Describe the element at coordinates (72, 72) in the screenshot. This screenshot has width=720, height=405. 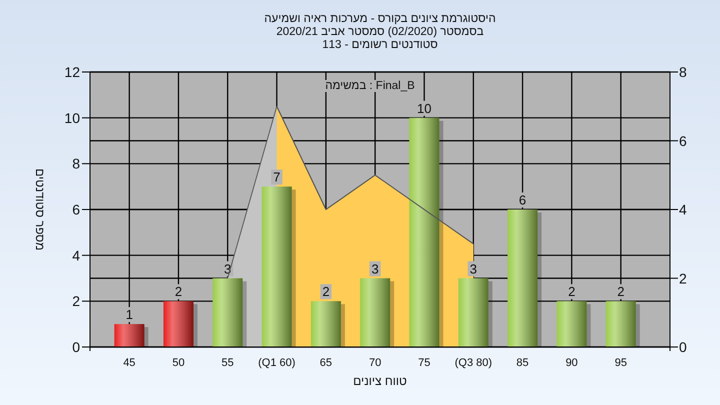
I see `y-tick-label: 12` at that location.